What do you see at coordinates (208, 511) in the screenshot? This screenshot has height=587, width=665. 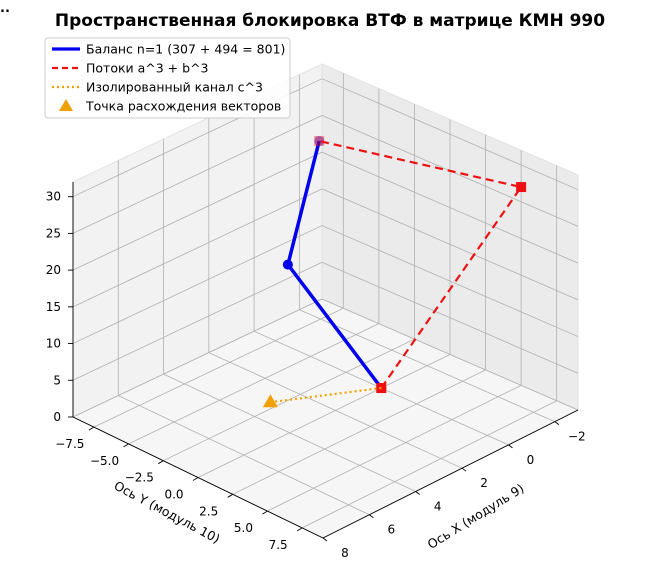 I see `y-tick-label: 2.5` at bounding box center [208, 511].